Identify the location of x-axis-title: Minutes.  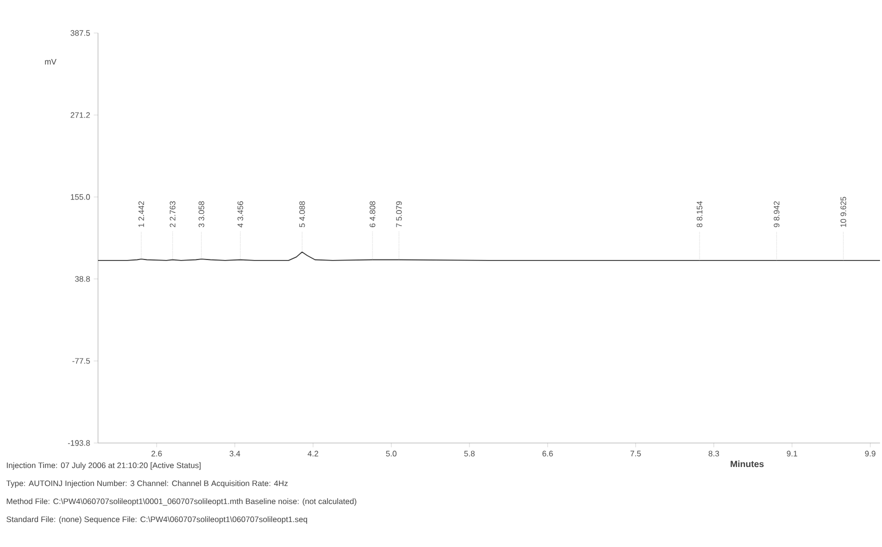
(747, 464).